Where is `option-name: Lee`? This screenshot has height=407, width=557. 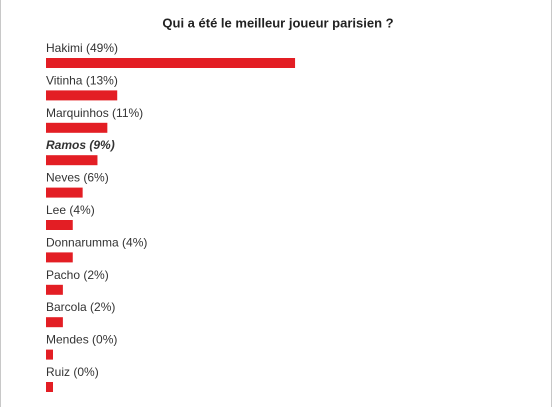
option-name: Lee is located at coordinates (56, 210).